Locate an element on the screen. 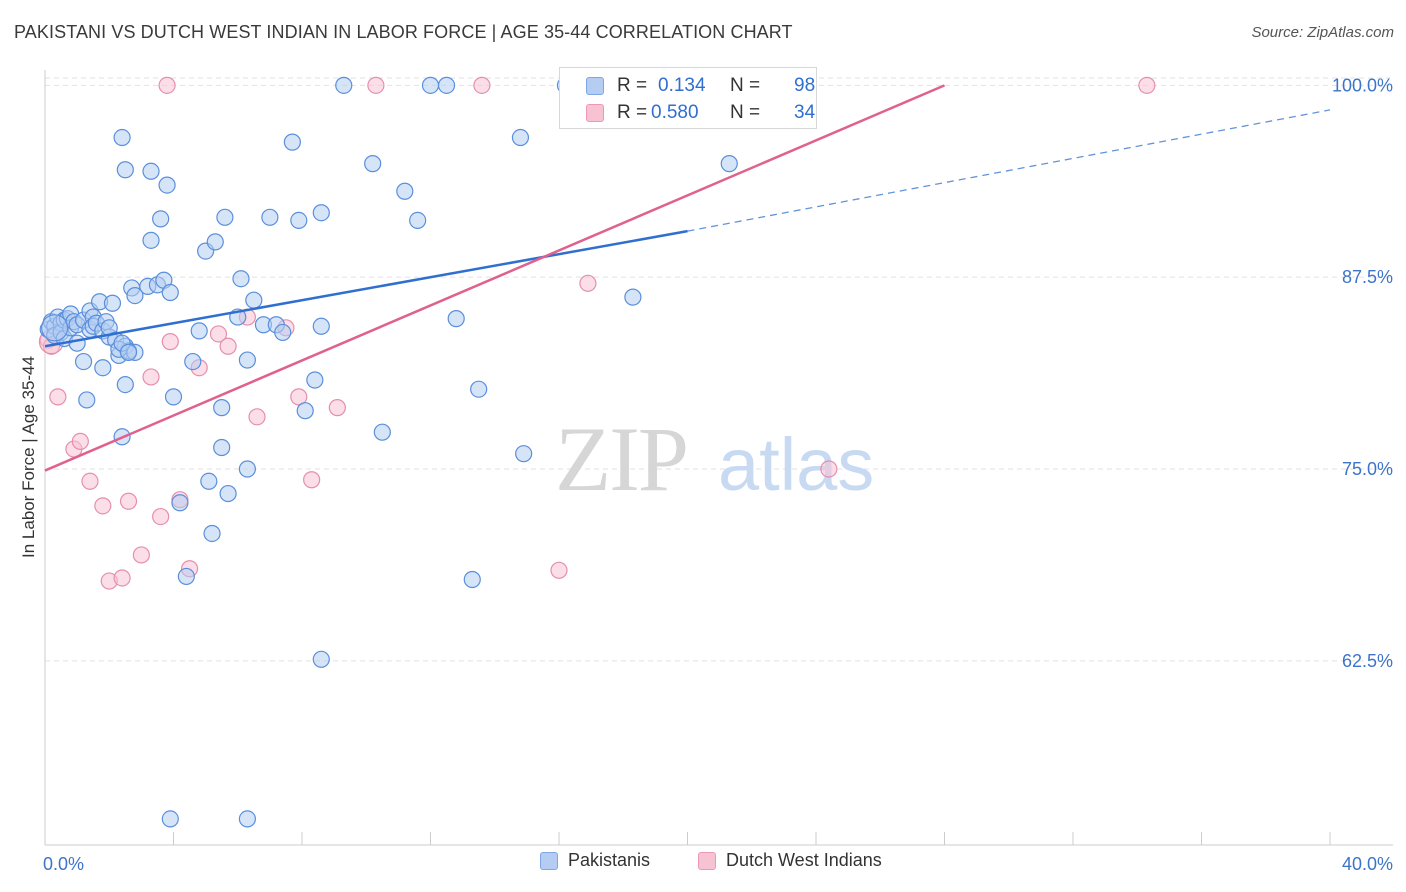 The height and width of the screenshot is (892, 1406). watermark-zip: ZIP is located at coordinates (621, 459).